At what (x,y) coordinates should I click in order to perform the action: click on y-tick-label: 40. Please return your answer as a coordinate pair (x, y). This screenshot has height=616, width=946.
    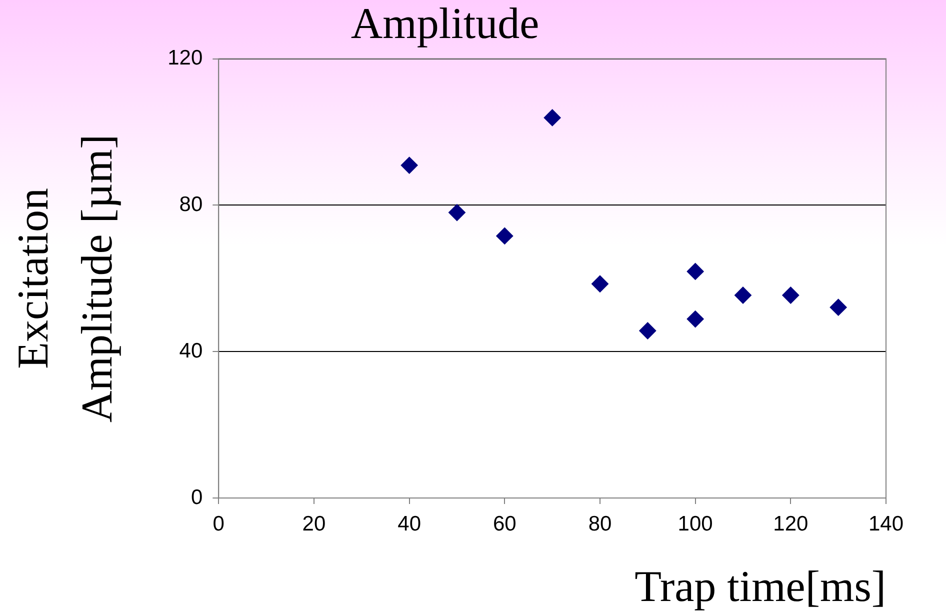
    Looking at the image, I should click on (191, 350).